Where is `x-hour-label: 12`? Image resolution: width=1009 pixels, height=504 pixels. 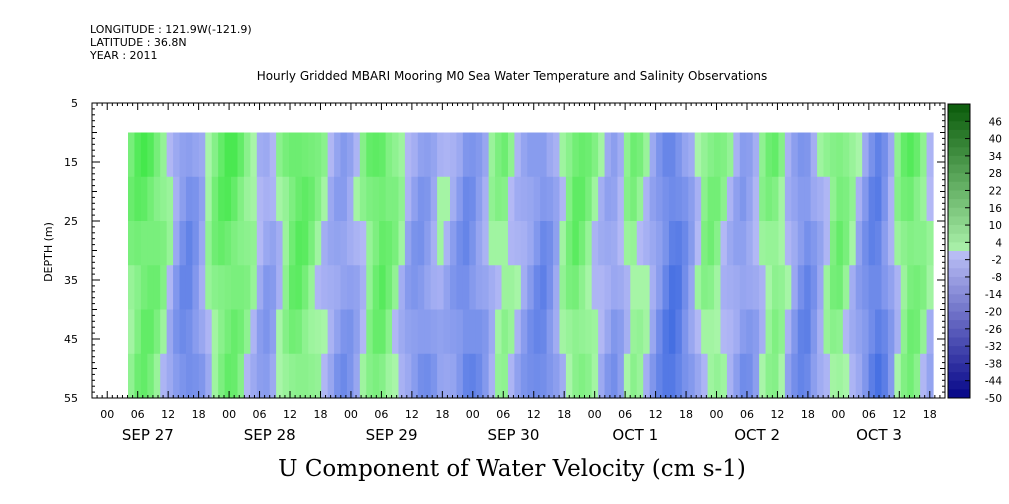
x-hour-label: 12 is located at coordinates (777, 414).